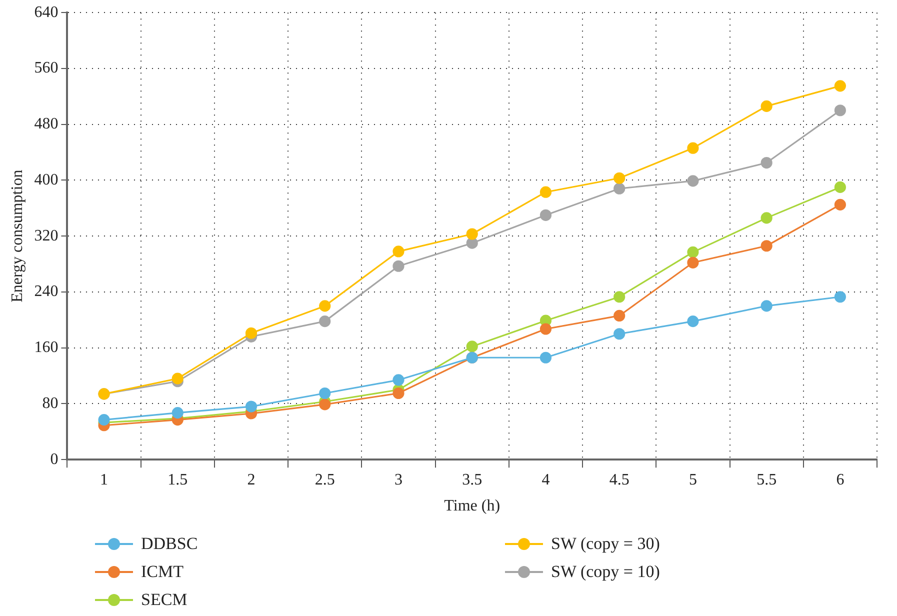  What do you see at coordinates (46, 235) in the screenshot?
I see `y-tick-label: 320` at bounding box center [46, 235].